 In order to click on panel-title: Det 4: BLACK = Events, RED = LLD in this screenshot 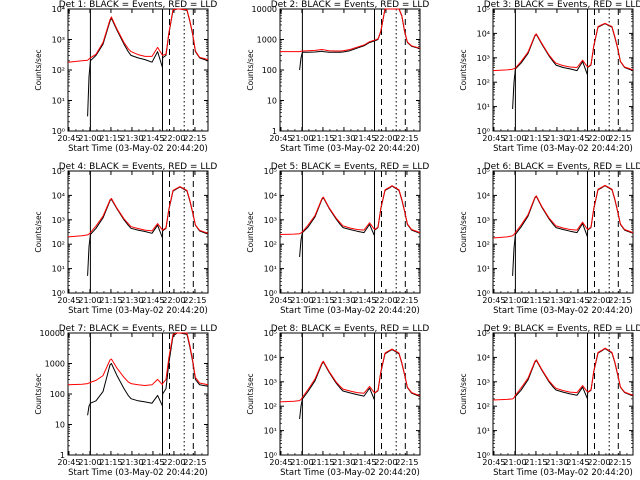, I will do `click(138, 167)`.